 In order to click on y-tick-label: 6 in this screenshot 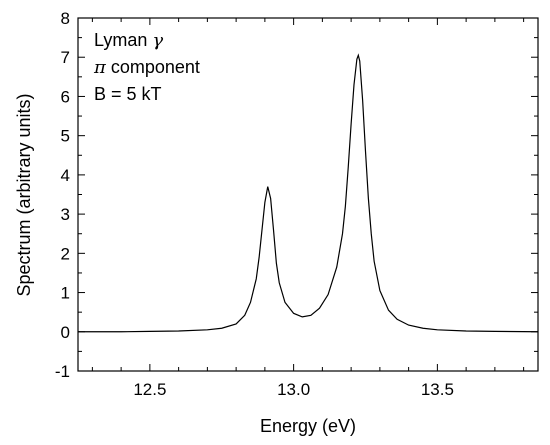, I will do `click(65, 96)`.